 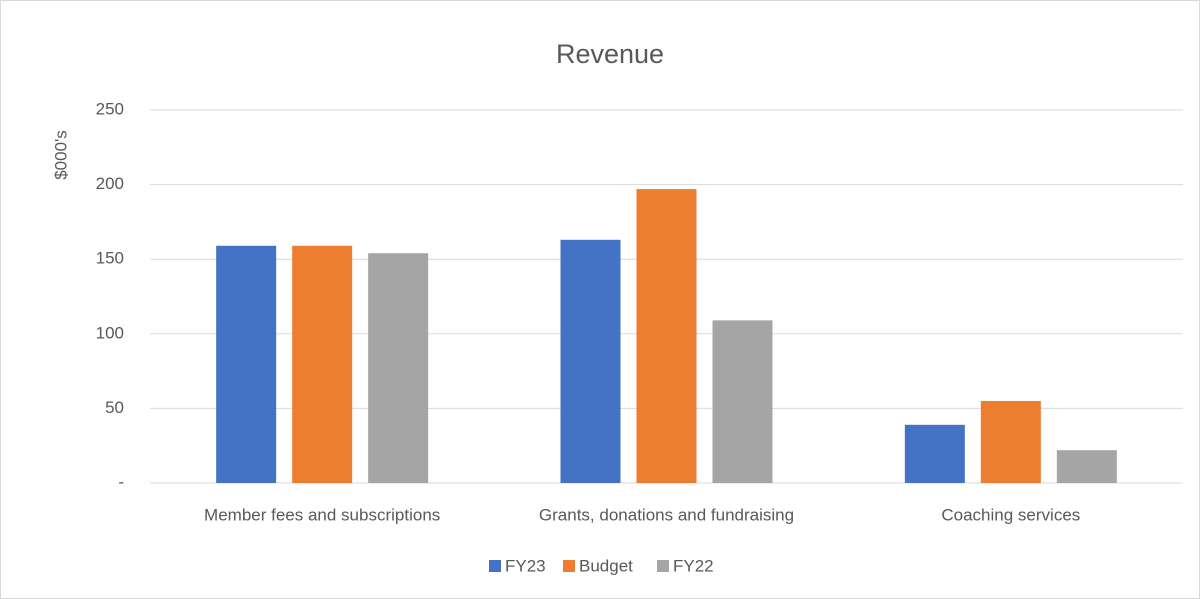 I want to click on y-tick-label: 50, so click(x=114, y=407).